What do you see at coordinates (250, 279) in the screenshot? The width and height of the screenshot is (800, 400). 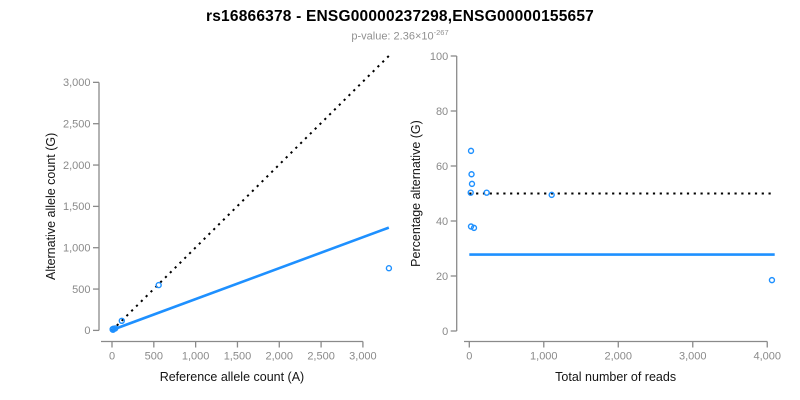 I see `regression-fit-line` at bounding box center [250, 279].